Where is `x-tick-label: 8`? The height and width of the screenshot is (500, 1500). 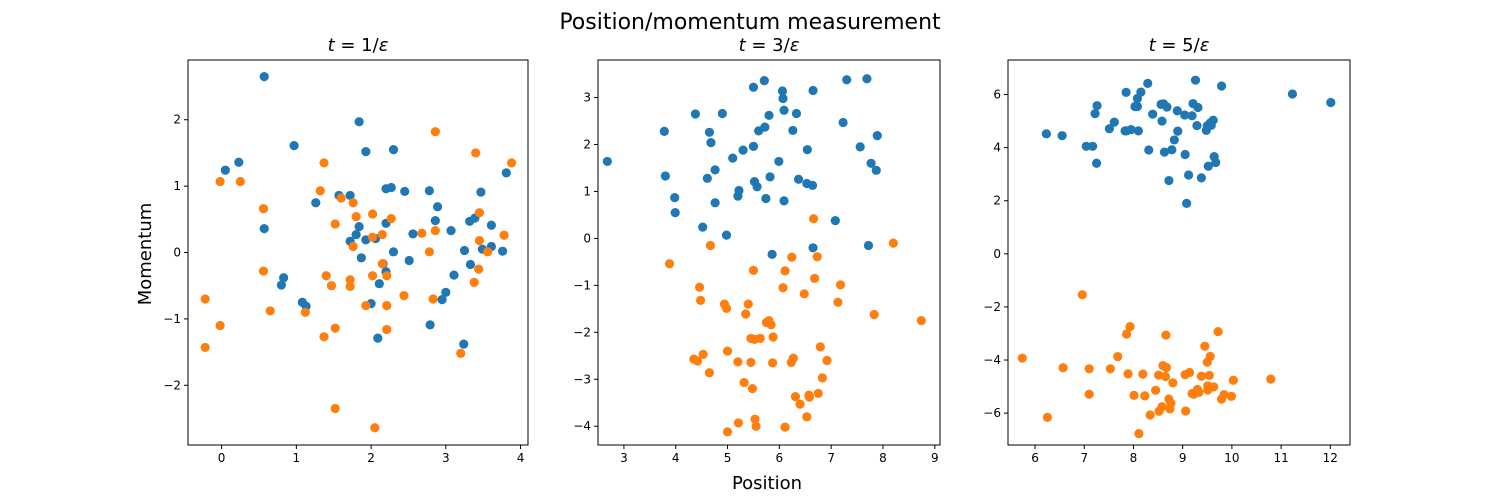 x-tick-label: 8 is located at coordinates (883, 458).